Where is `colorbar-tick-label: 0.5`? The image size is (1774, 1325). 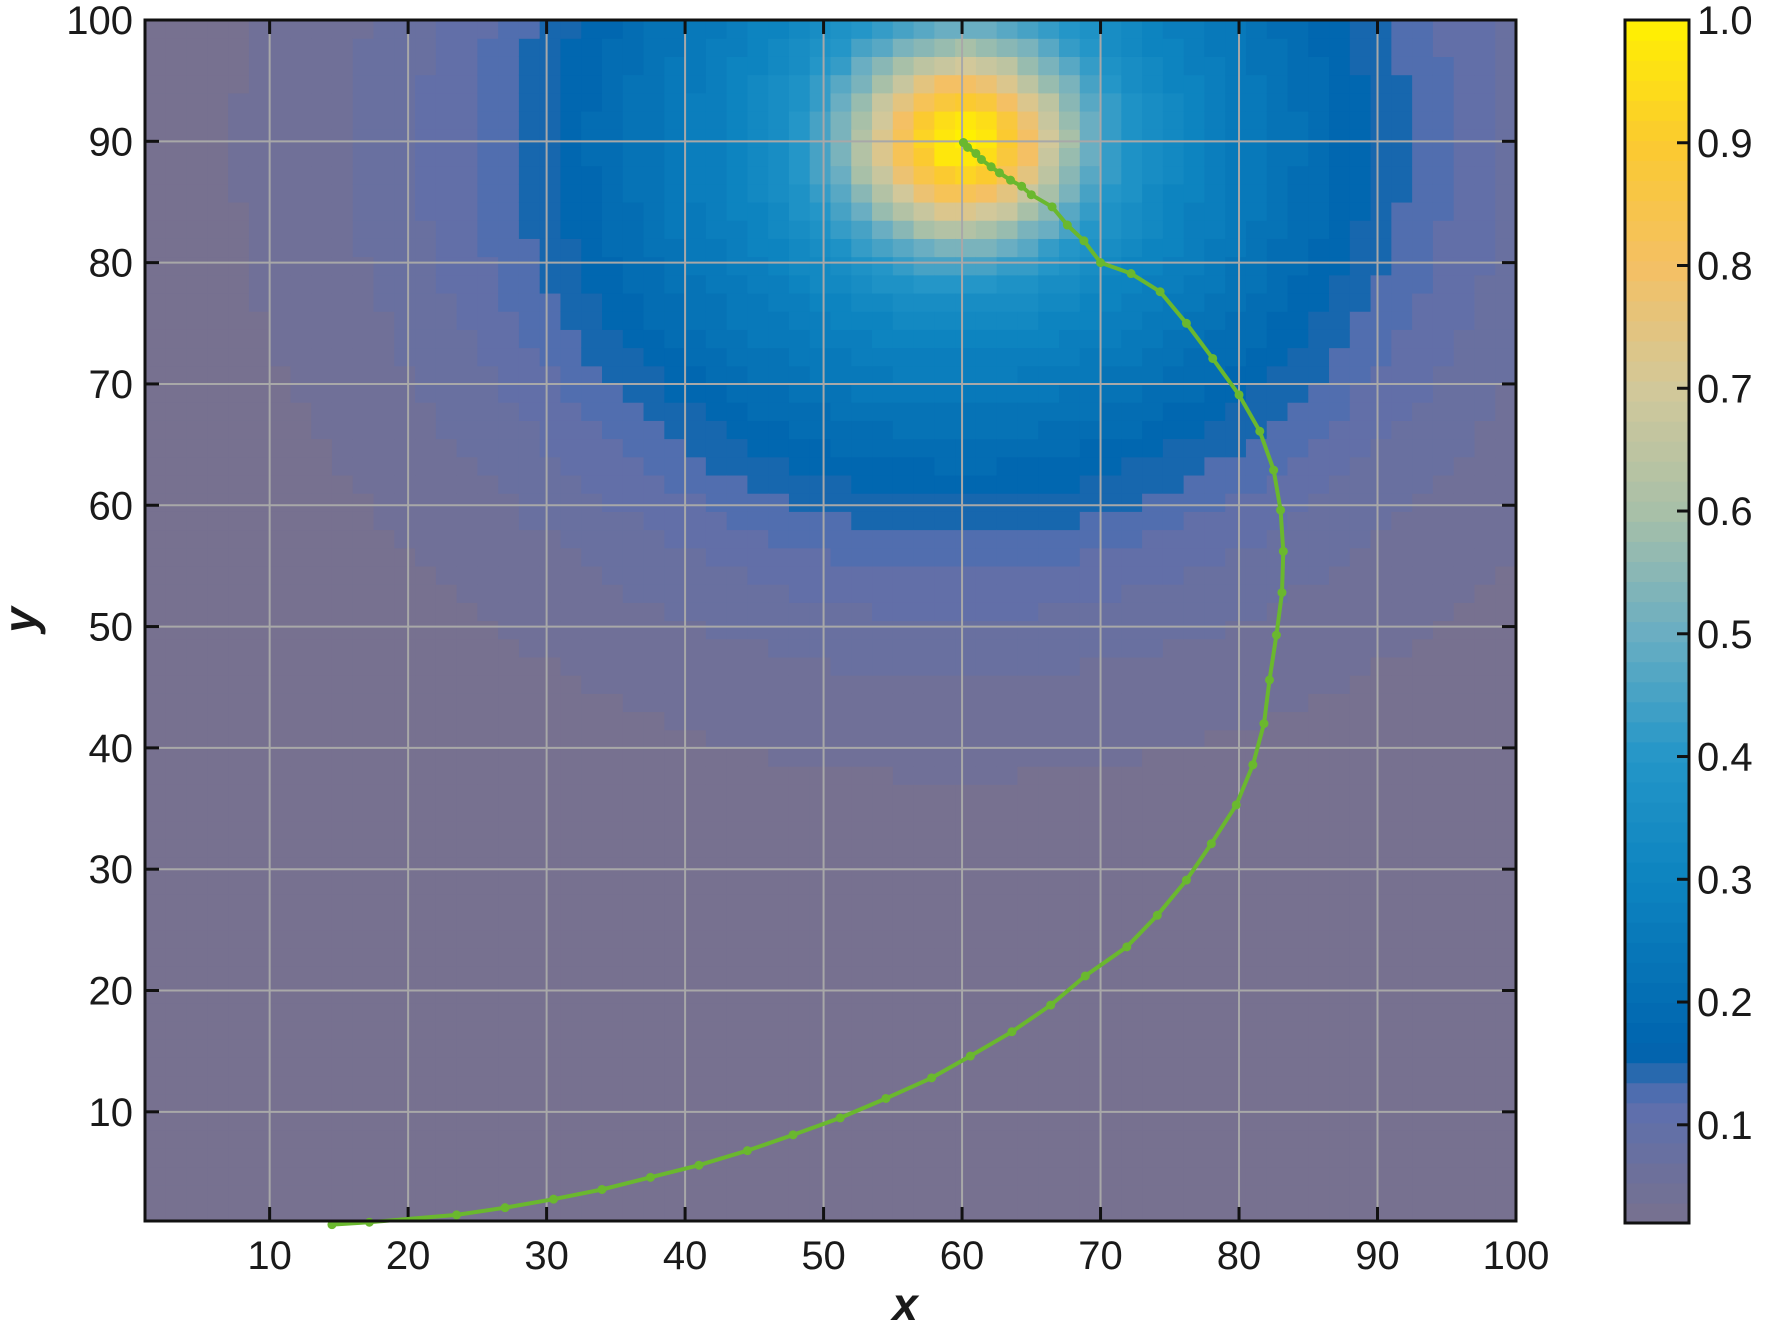
colorbar-tick-label: 0.5 is located at coordinates (1725, 635).